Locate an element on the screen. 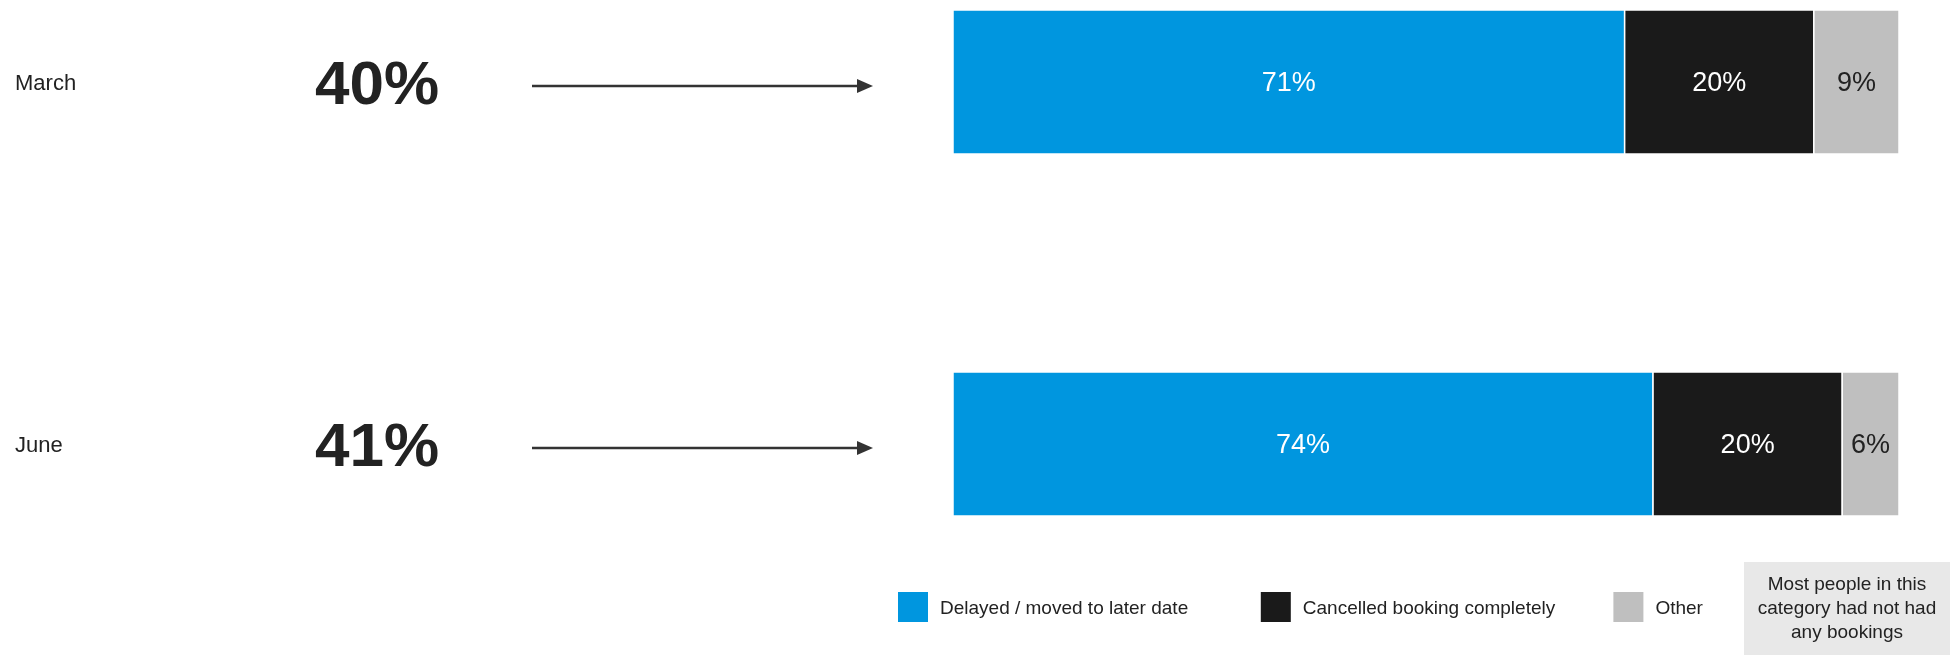 The height and width of the screenshot is (655, 1950). text: 40% is located at coordinates (377, 82).